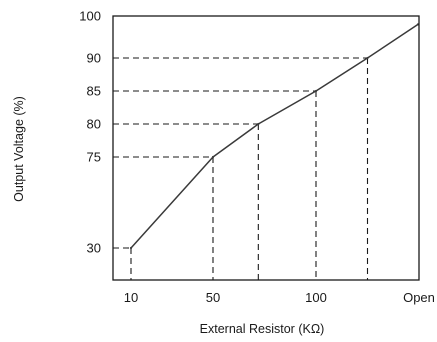 This screenshot has height=342, width=437. I want to click on x-tick-label: 50, so click(213, 297).